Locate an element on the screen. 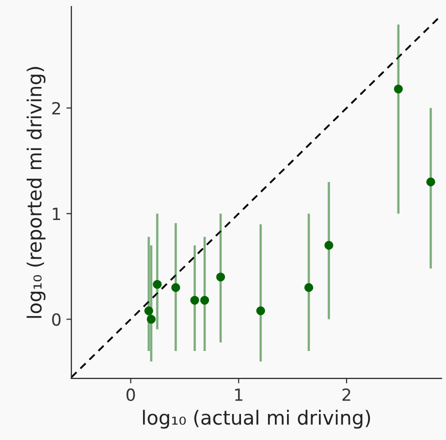  y-tick-label: 2 is located at coordinates (56, 108).